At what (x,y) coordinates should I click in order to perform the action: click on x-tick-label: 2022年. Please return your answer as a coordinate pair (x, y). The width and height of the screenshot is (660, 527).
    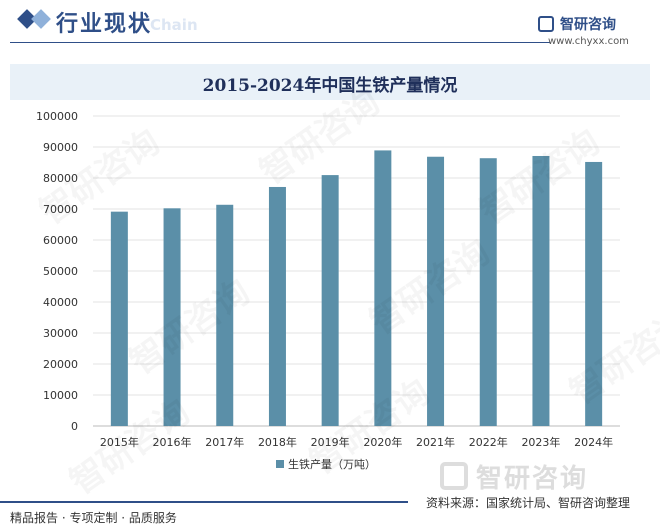
    Looking at the image, I should click on (488, 442).